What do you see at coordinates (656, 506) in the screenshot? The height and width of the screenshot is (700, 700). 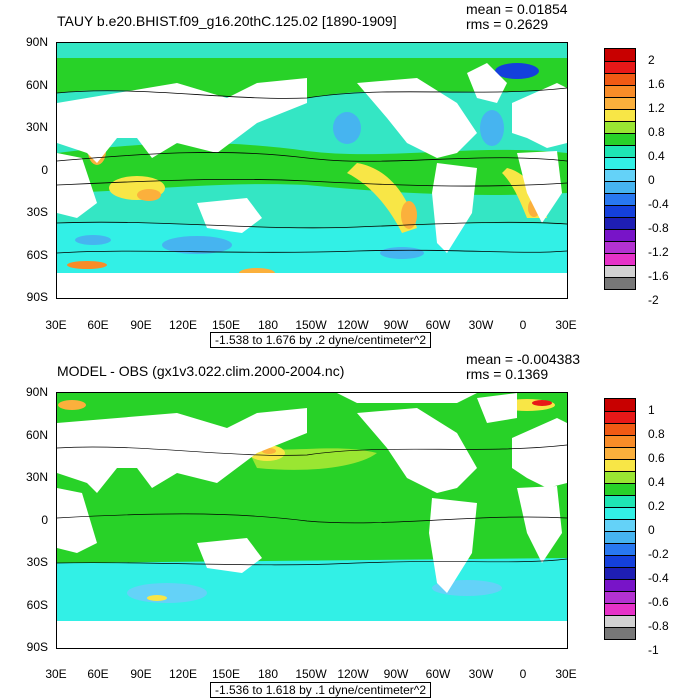 I see `colorbar-label: 0.2` at bounding box center [656, 506].